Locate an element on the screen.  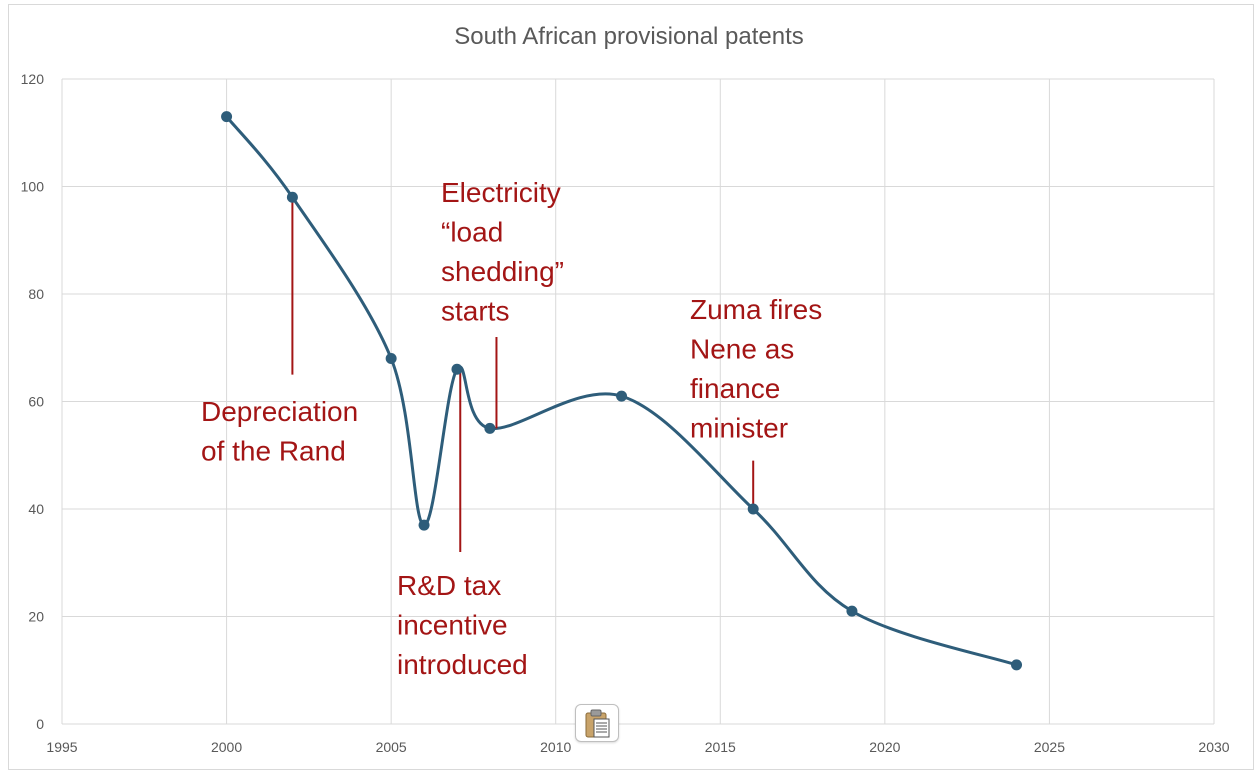
x-tick-label: 2025 is located at coordinates (1049, 747).